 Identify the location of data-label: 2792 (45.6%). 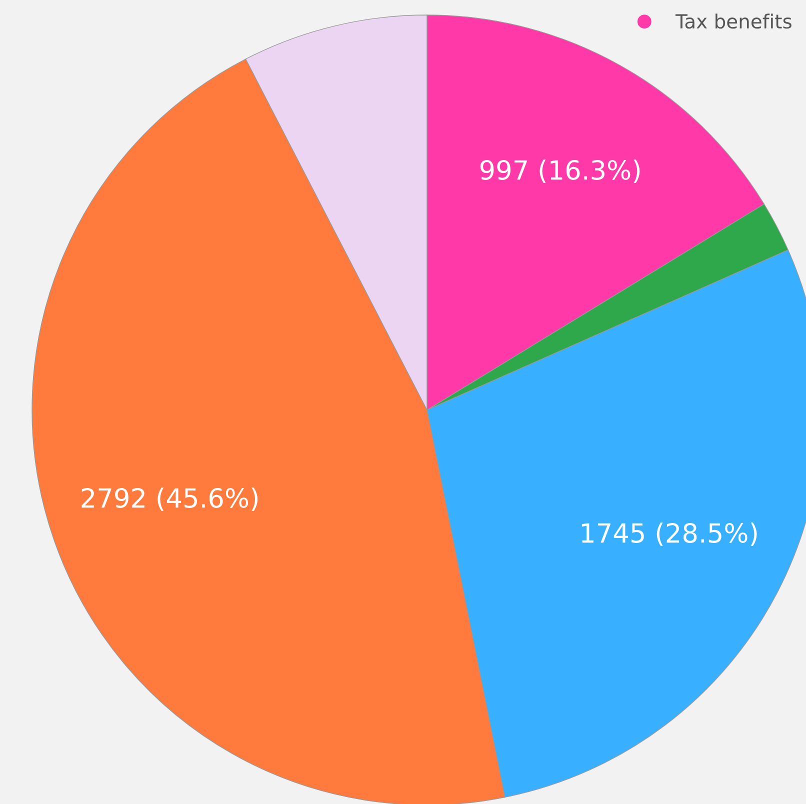
(170, 500).